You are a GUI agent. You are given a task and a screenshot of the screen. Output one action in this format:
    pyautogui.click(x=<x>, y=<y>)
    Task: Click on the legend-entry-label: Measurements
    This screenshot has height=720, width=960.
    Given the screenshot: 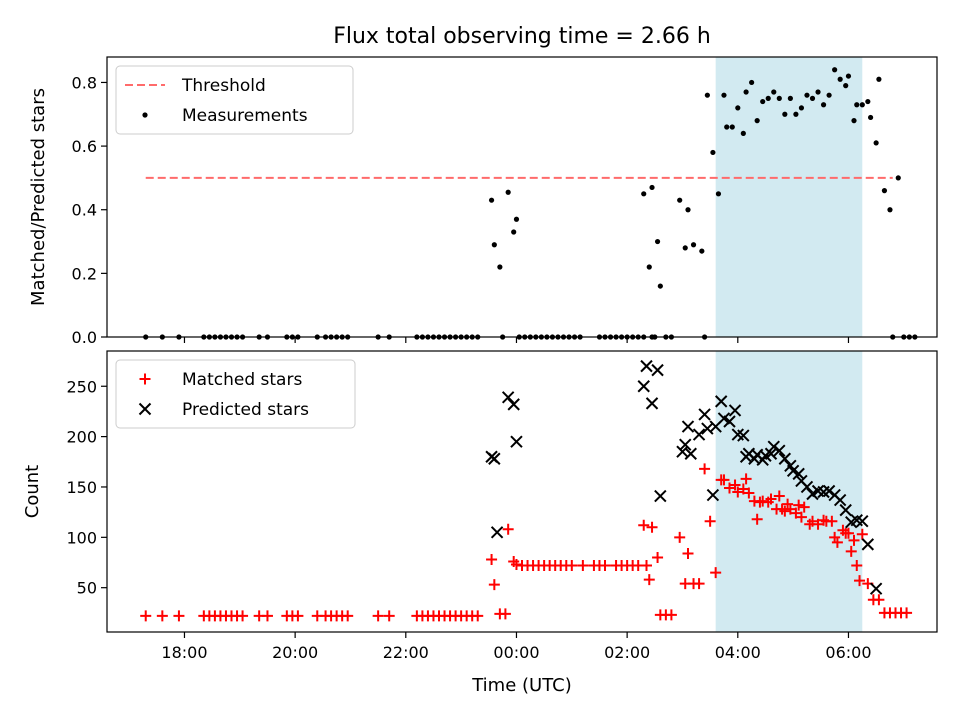 What is the action you would take?
    pyautogui.click(x=245, y=116)
    